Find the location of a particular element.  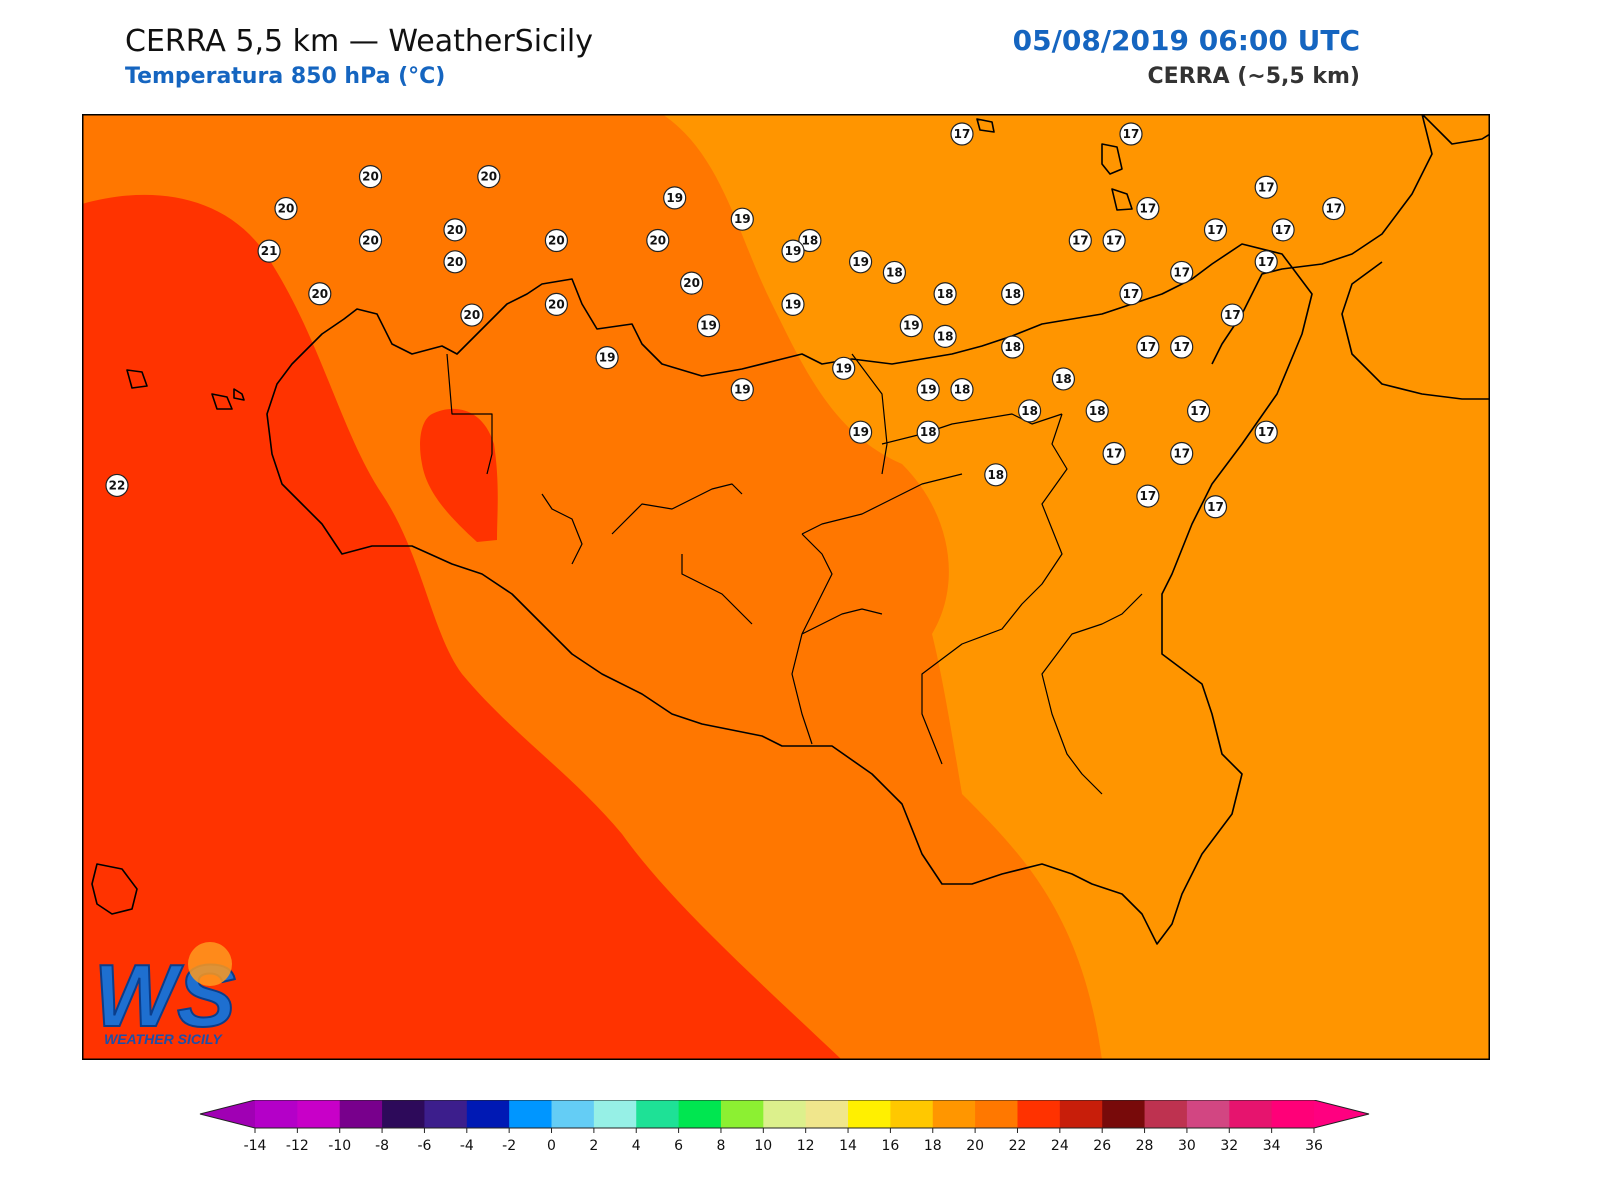

colorbar-tick-label: 20 is located at coordinates (975, 1146).